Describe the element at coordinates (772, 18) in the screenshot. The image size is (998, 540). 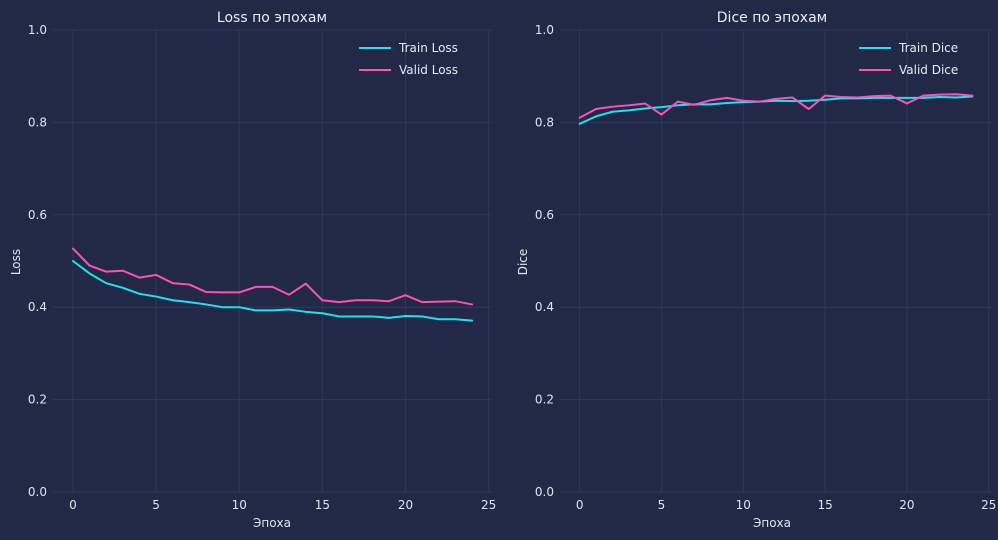
I see `chart-title: Dice по эпохам` at that location.